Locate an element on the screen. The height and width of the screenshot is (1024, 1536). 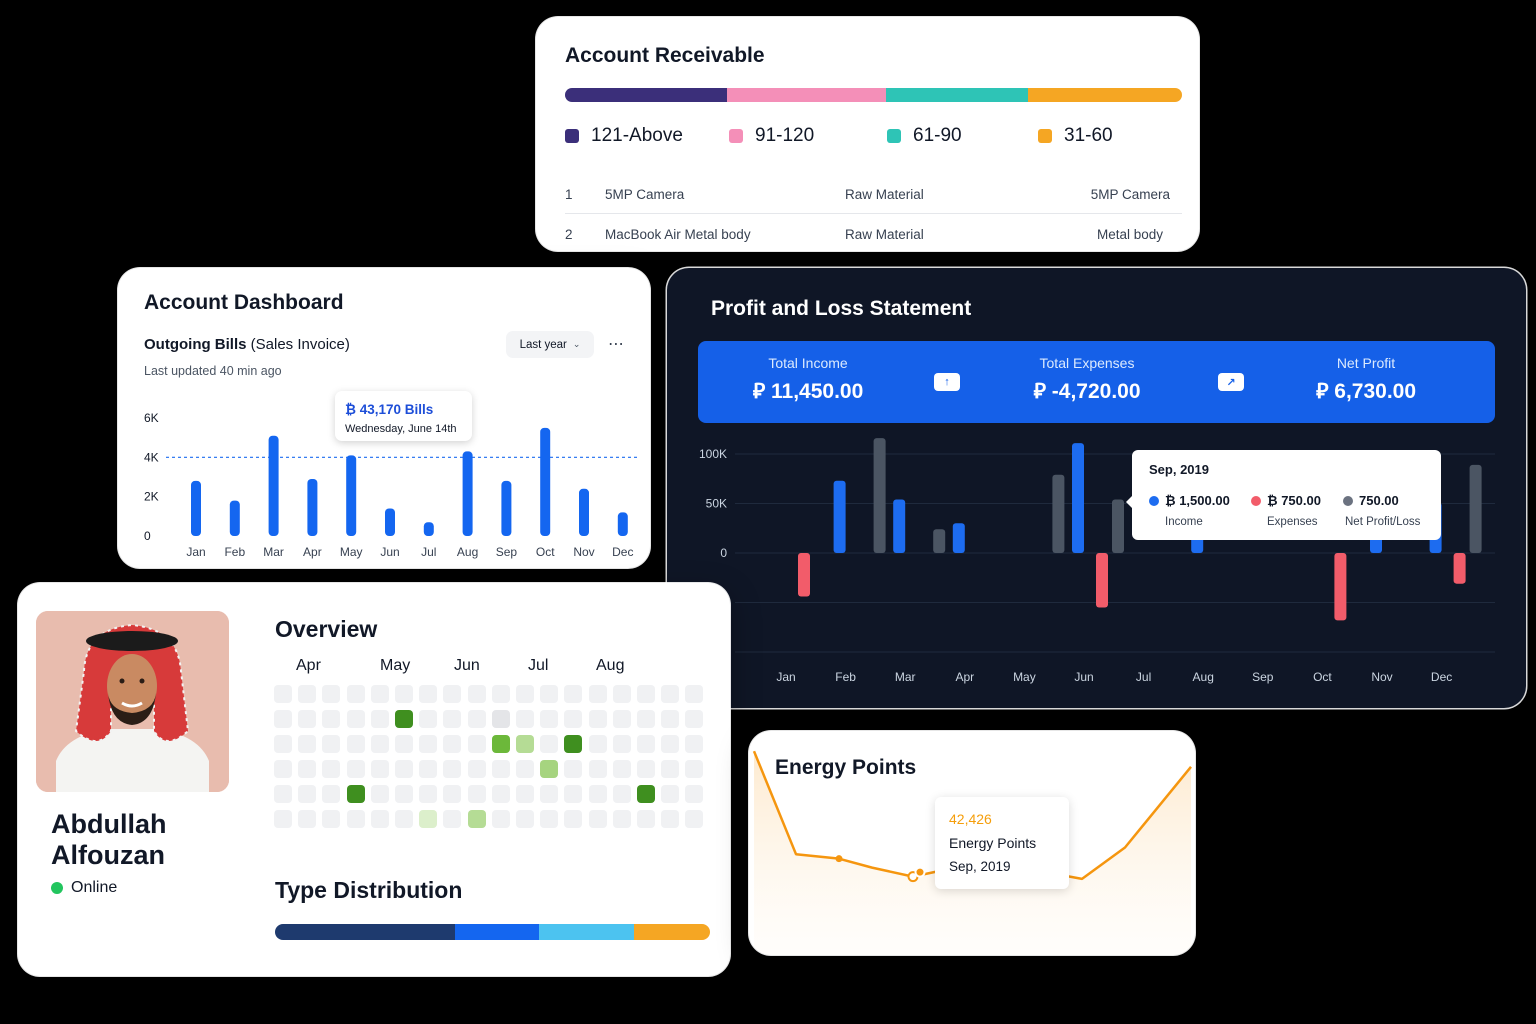
range-dropdown: Last year ⌄ is located at coordinates (550, 344).